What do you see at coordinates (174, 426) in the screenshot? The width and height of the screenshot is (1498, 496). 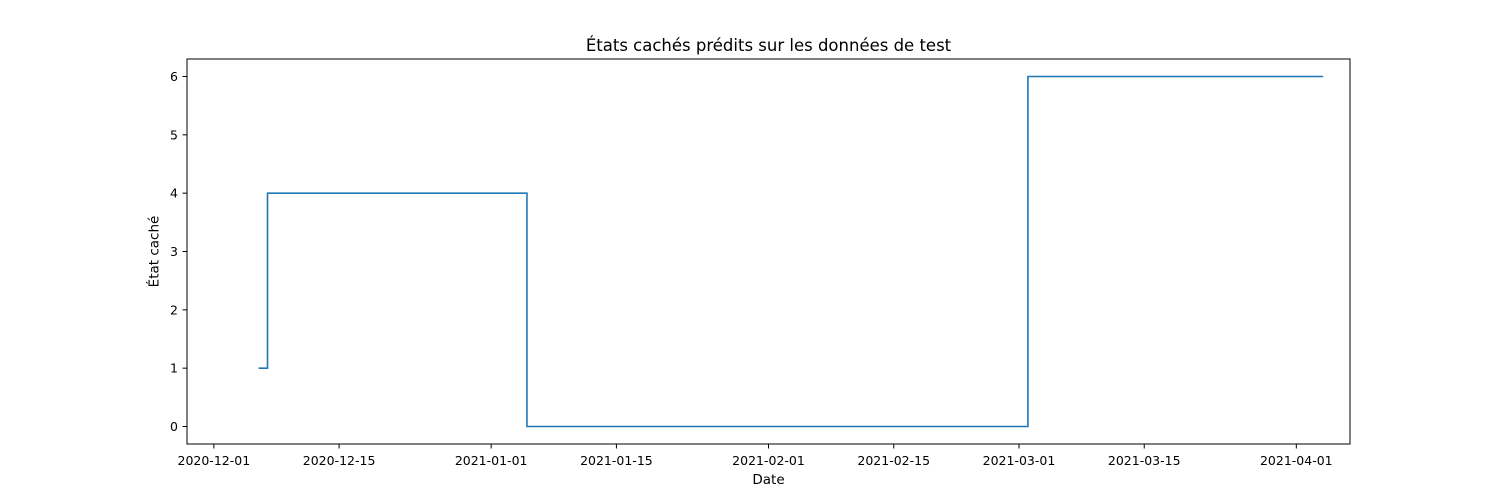 I see `y-tick-label: 0` at bounding box center [174, 426].